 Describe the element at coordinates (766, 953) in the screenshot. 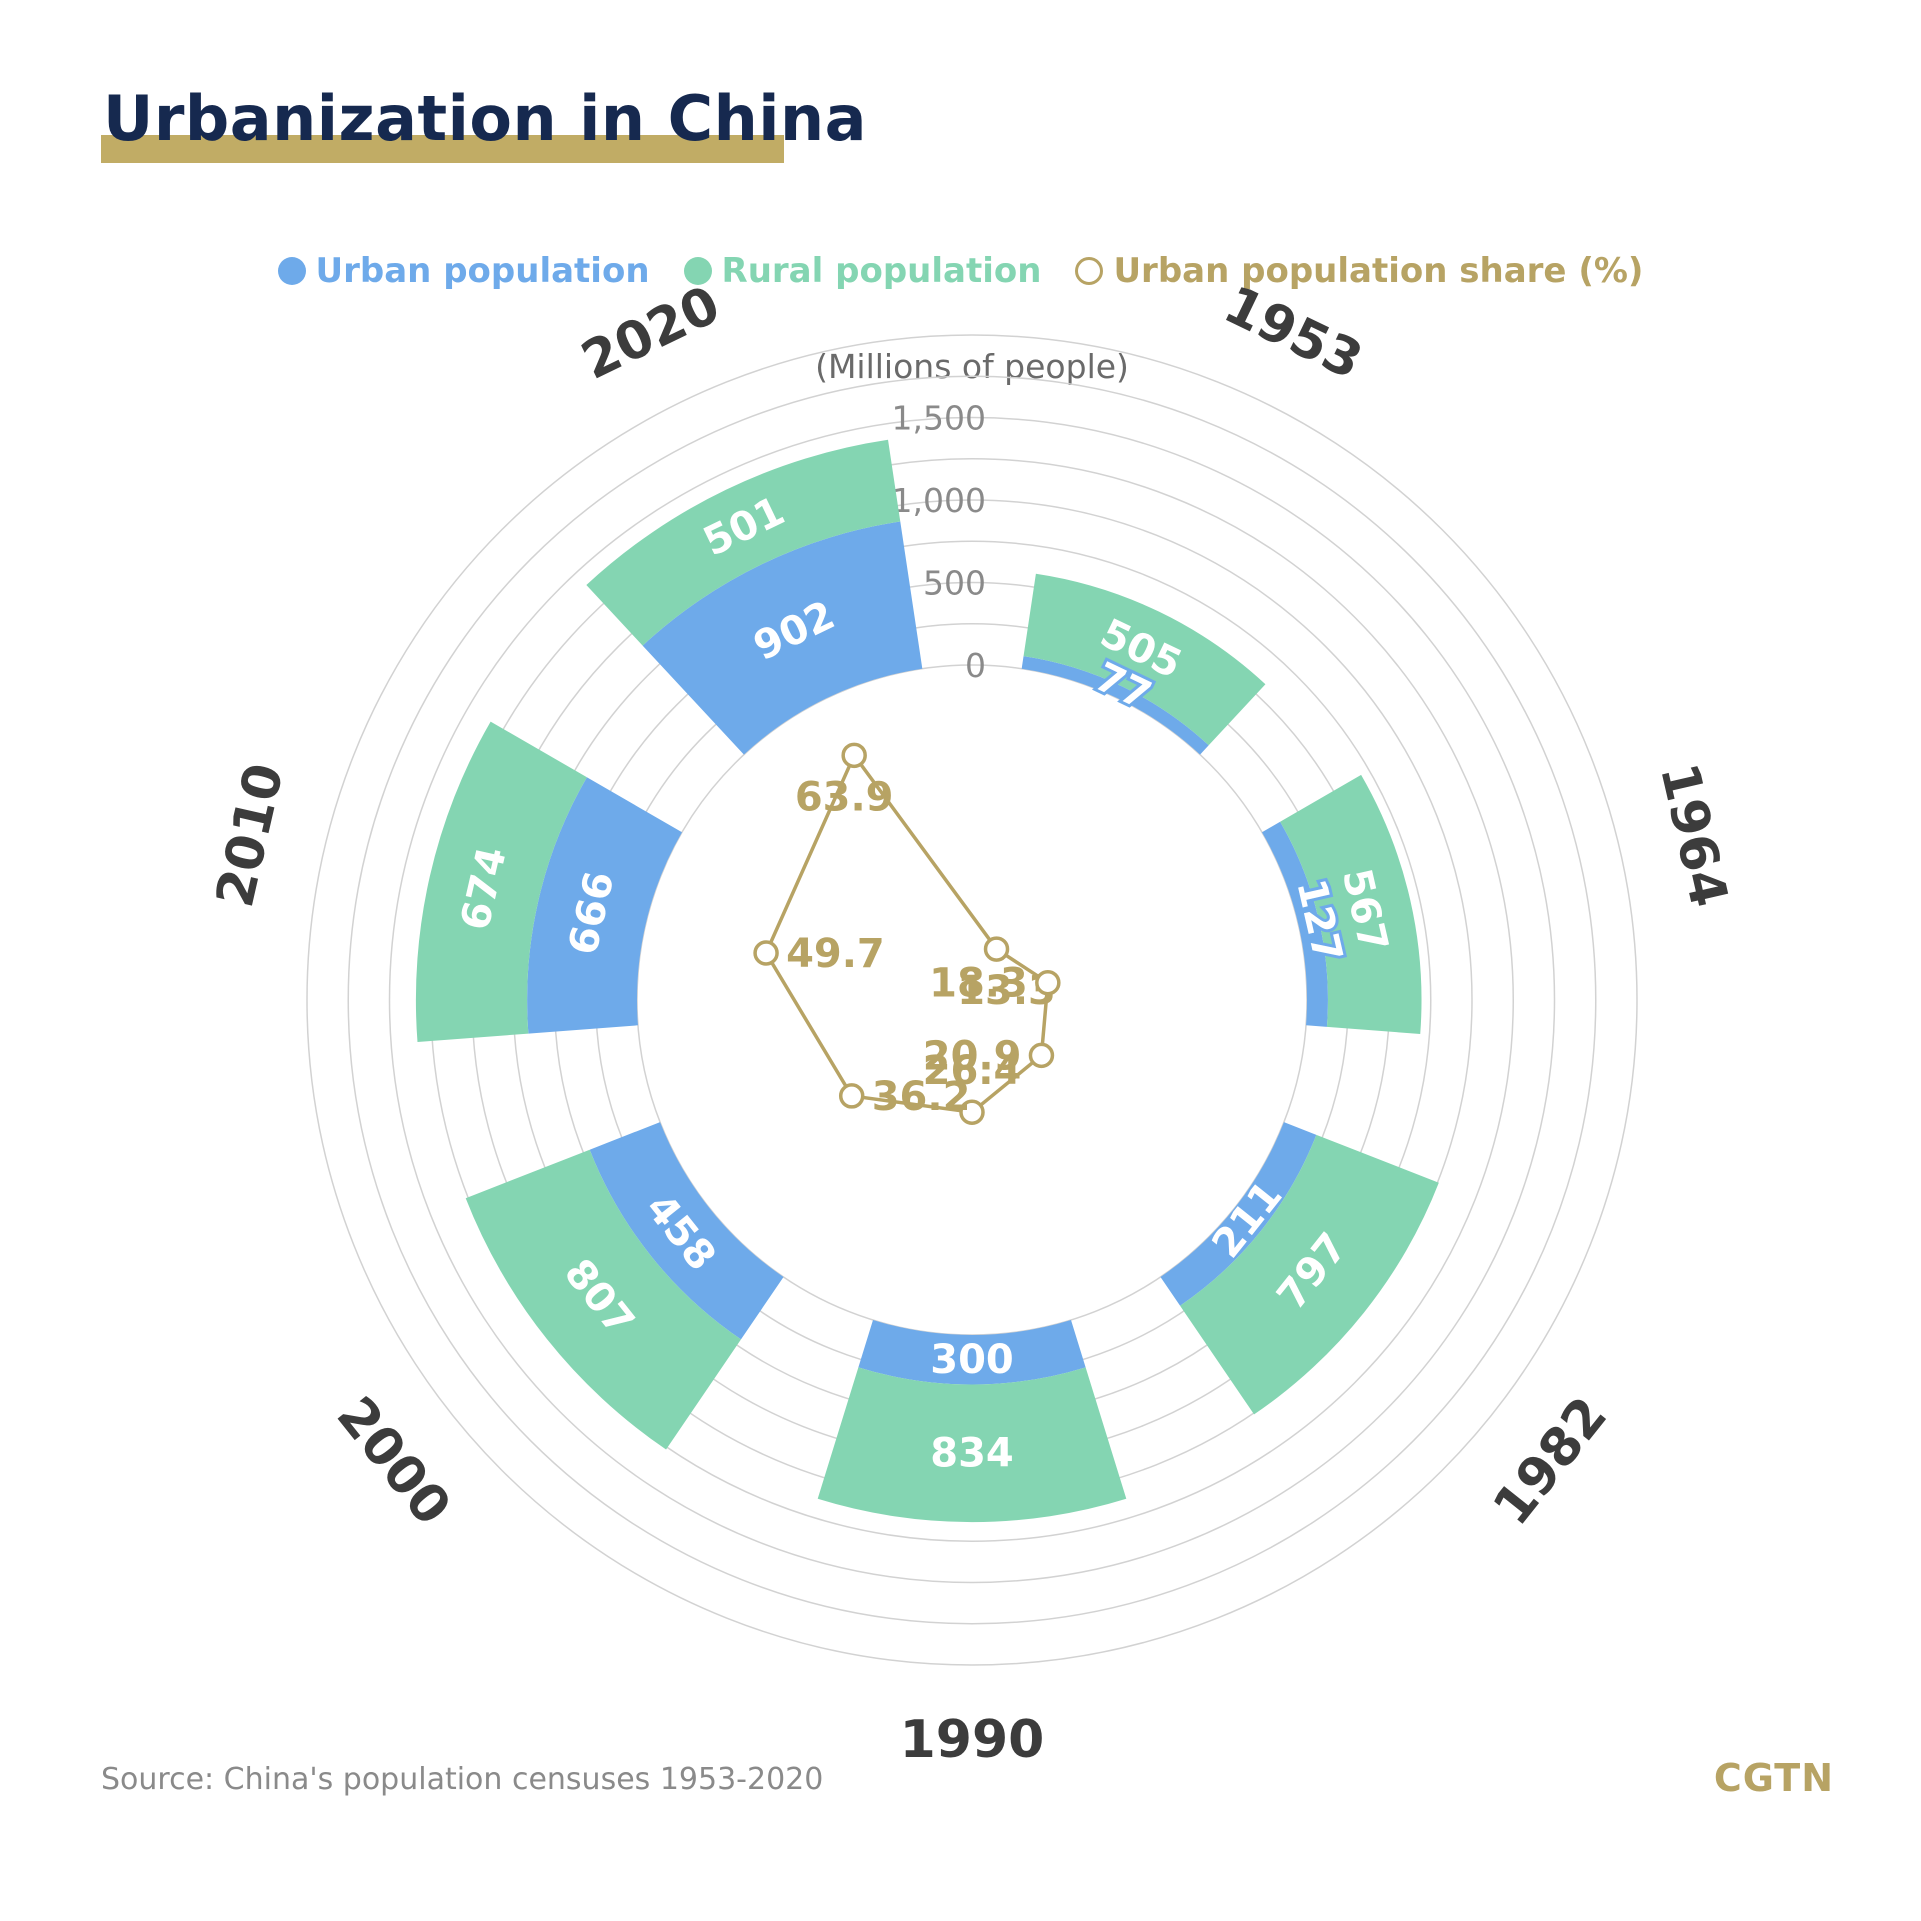

I see `share-point-2010` at that location.